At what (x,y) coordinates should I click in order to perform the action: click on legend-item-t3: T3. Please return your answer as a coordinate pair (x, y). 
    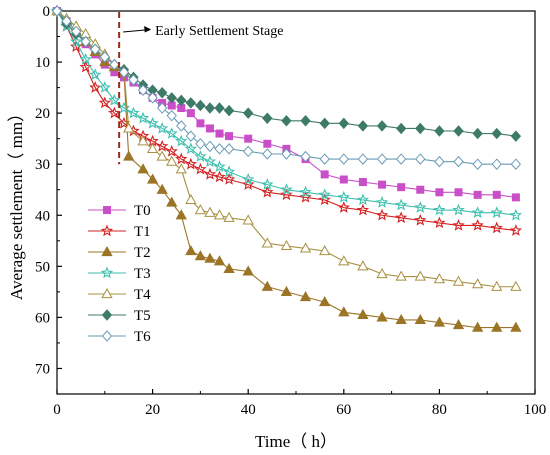
    Looking at the image, I should click on (119, 274).